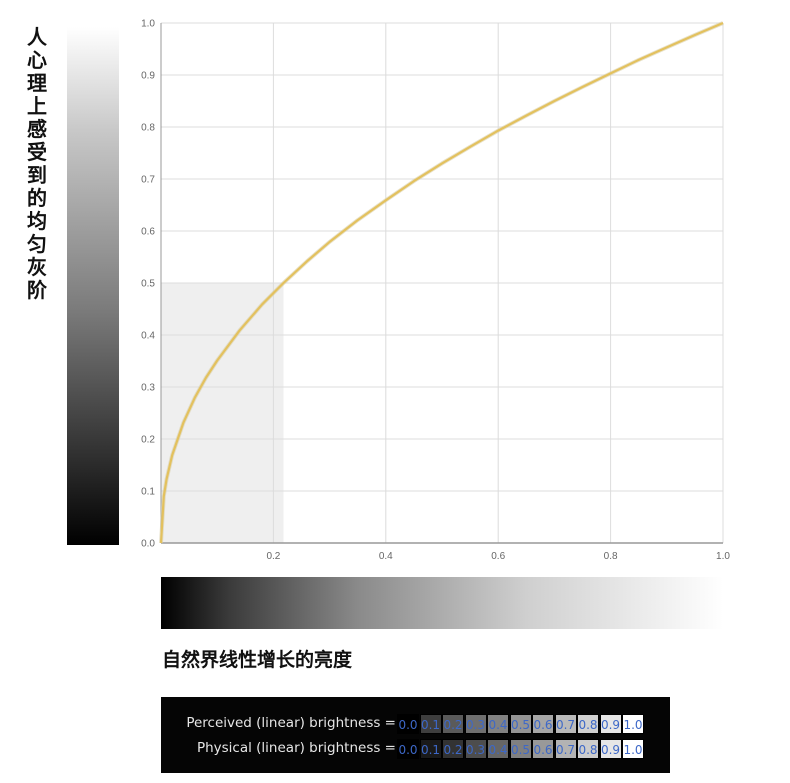 Image resolution: width=790 pixels, height=783 pixels. What do you see at coordinates (37, 290) in the screenshot?
I see `y-axis-label-char: 阶` at bounding box center [37, 290].